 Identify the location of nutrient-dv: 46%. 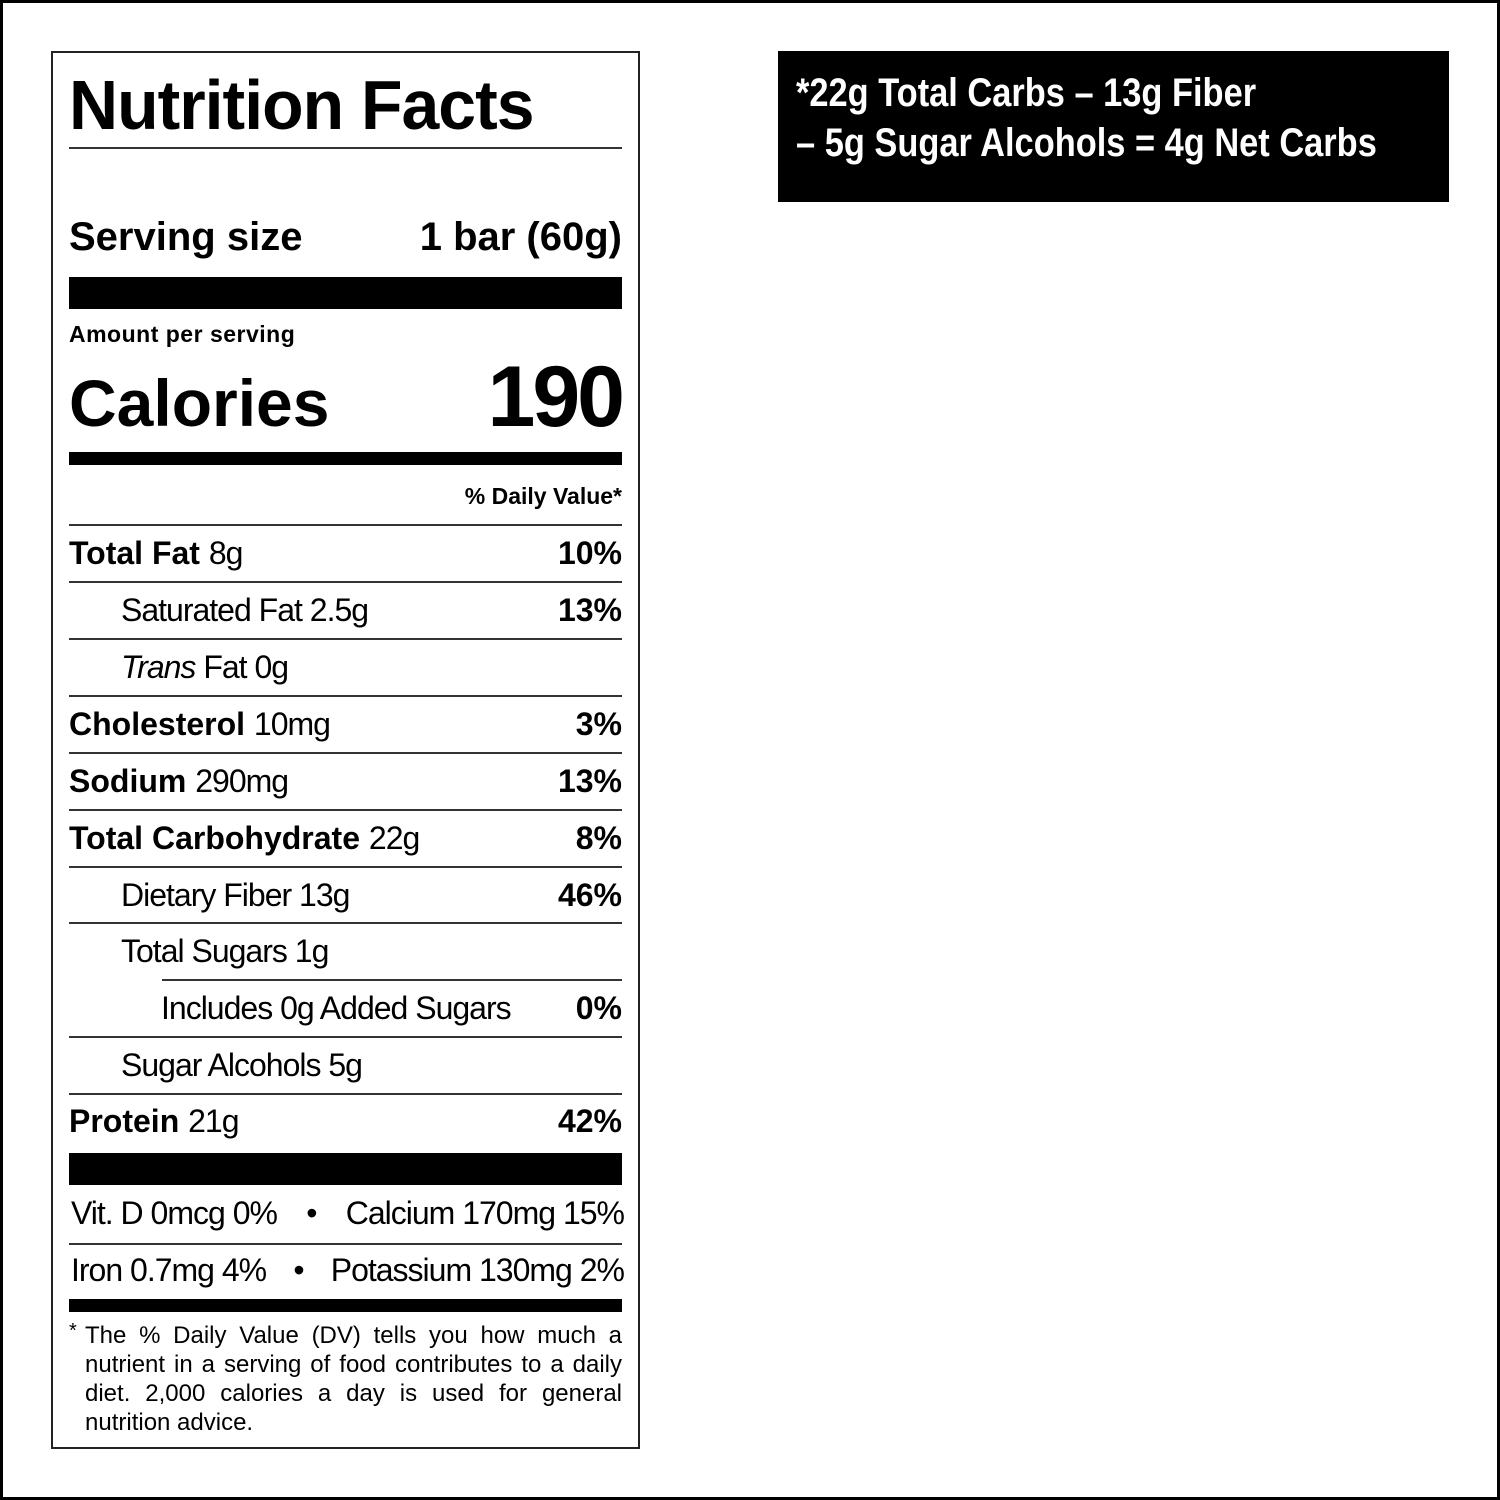
(589, 895).